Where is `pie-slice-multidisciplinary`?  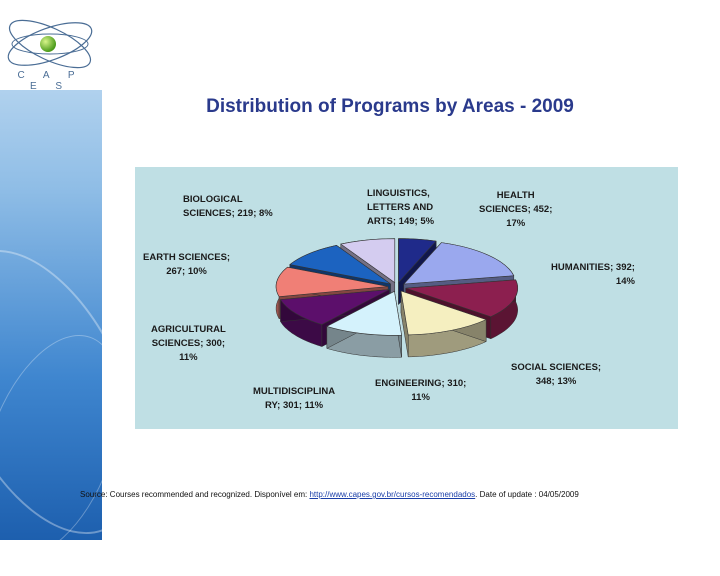 pie-slice-multidisciplinary is located at coordinates (334, 307).